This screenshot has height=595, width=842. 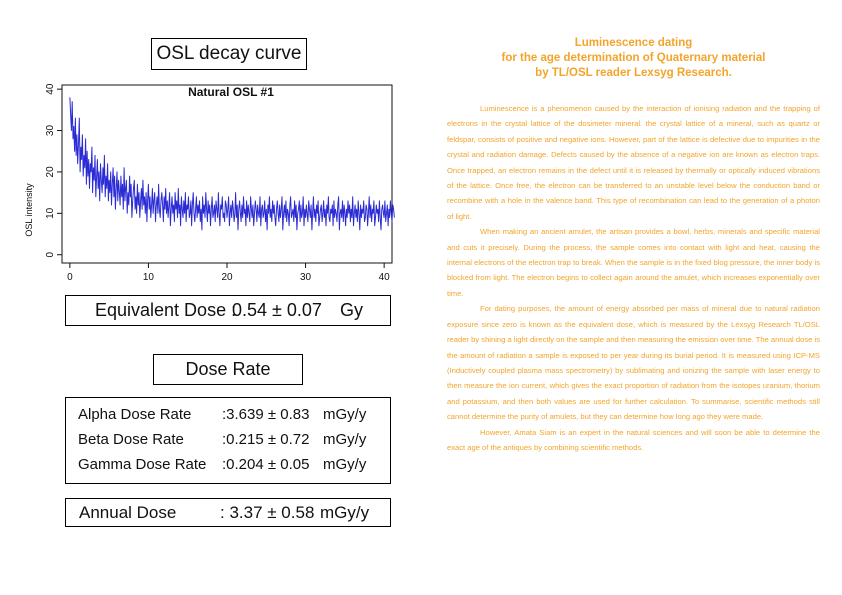 I want to click on x-tick-label: 30, so click(x=306, y=277).